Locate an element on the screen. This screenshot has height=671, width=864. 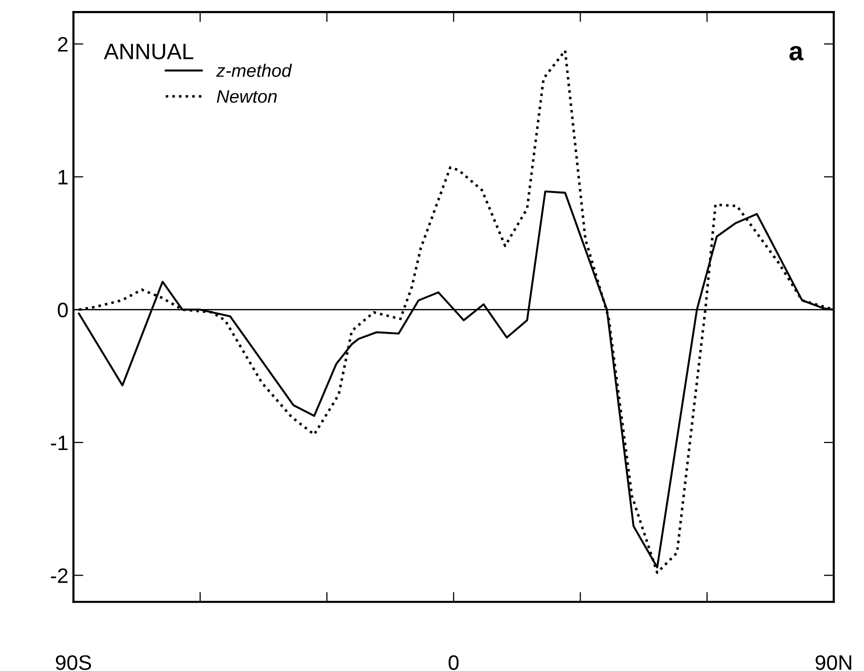
x-tick-label: 0 is located at coordinates (453, 662).